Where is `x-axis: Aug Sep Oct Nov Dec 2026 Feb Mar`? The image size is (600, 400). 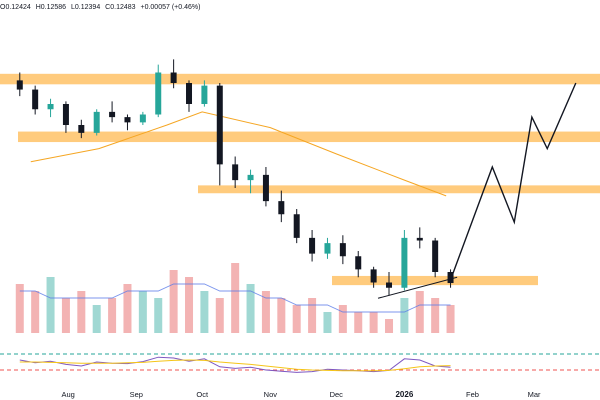 x-axis: Aug Sep Oct Nov Dec 2026 Feb Mar is located at coordinates (301, 394).